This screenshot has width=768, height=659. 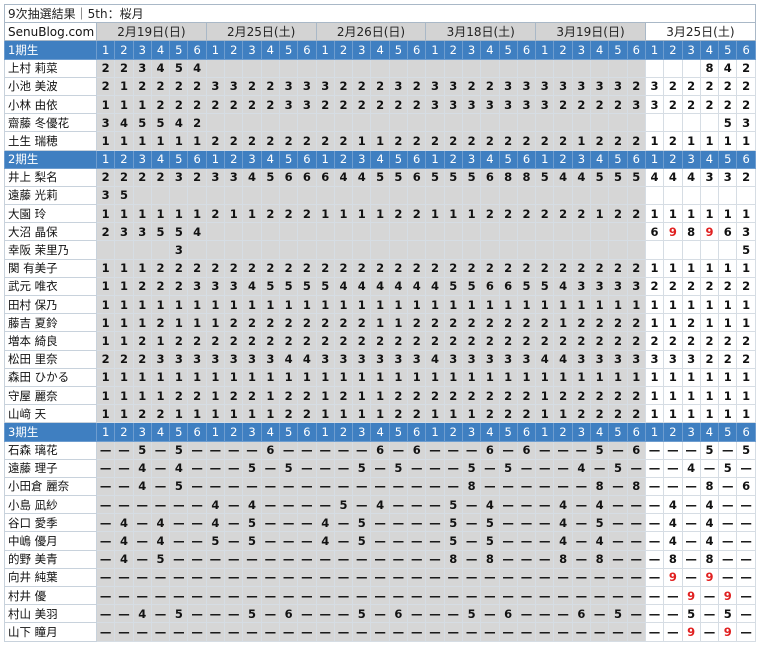 What do you see at coordinates (691, 632) in the screenshot?
I see `lottery-value-cell: 9` at bounding box center [691, 632].